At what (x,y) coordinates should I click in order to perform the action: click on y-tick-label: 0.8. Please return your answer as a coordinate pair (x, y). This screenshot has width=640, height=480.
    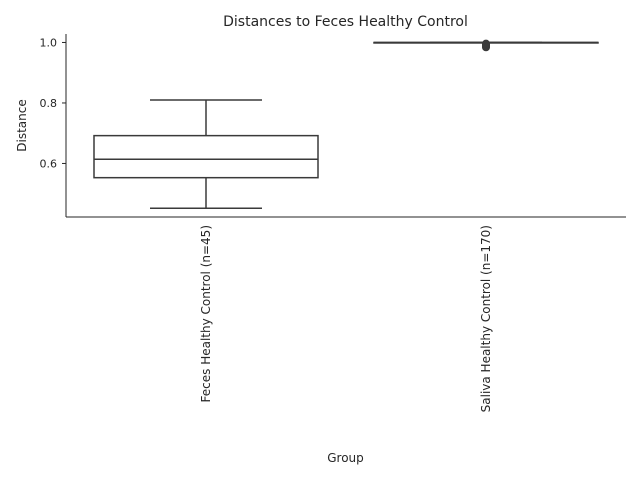
    Looking at the image, I should click on (49, 103).